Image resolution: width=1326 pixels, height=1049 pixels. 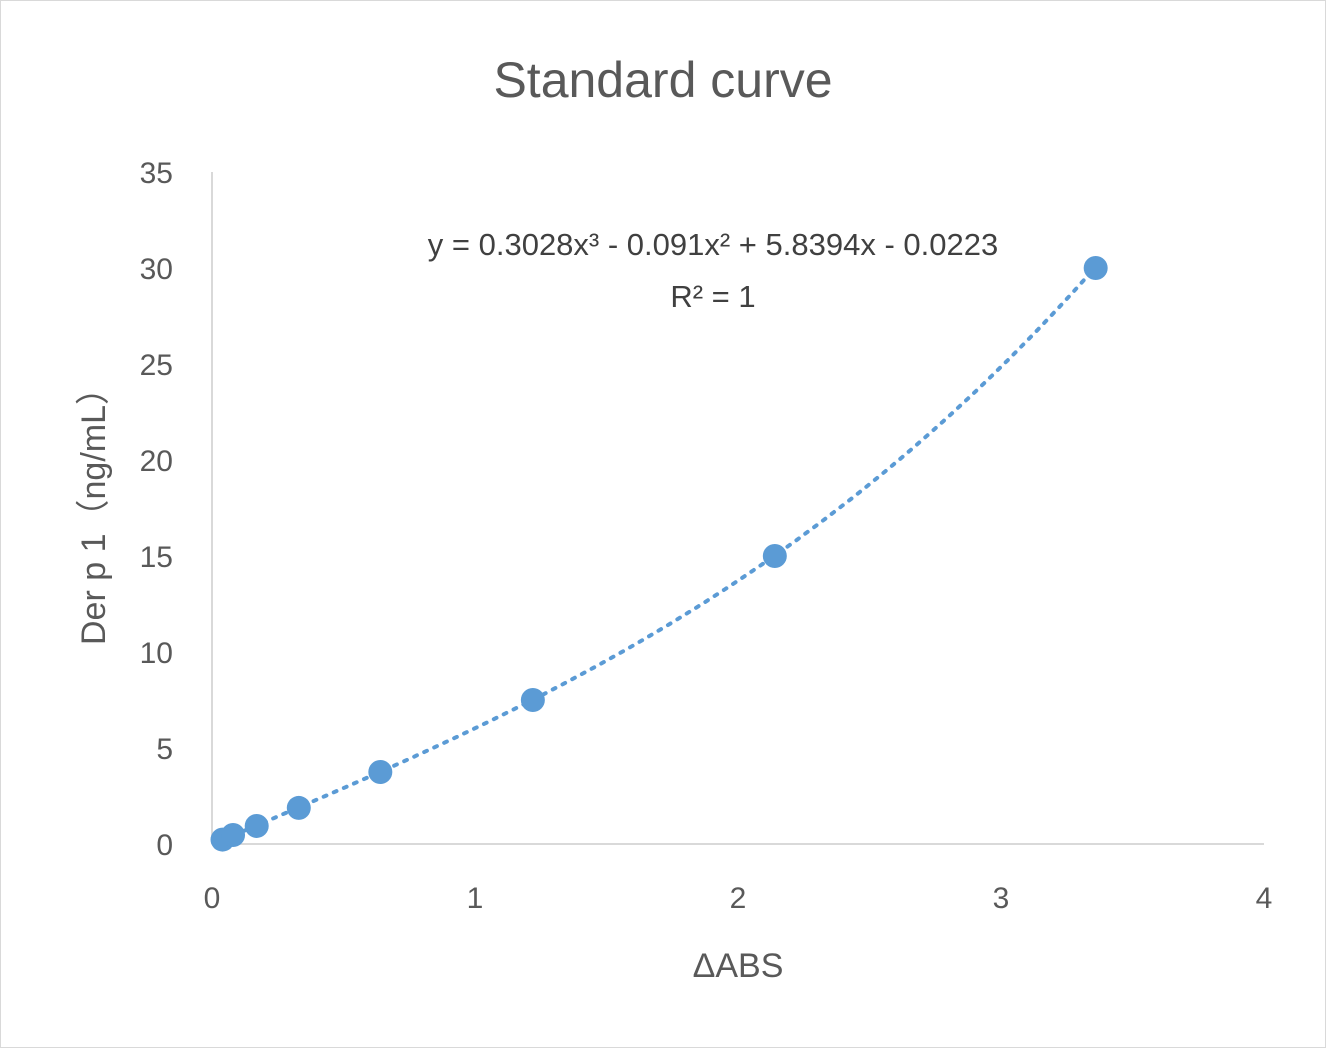 I want to click on x-tick-label: 2, so click(x=738, y=898).